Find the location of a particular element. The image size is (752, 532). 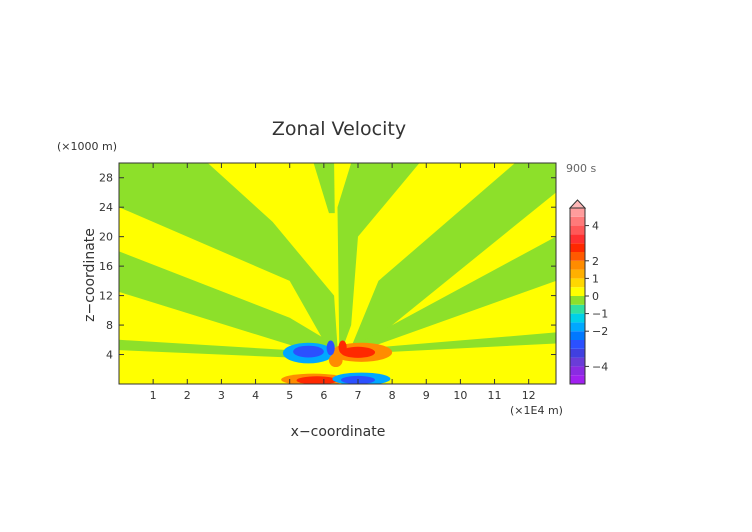

core-negative-left is located at coordinates (308, 351).